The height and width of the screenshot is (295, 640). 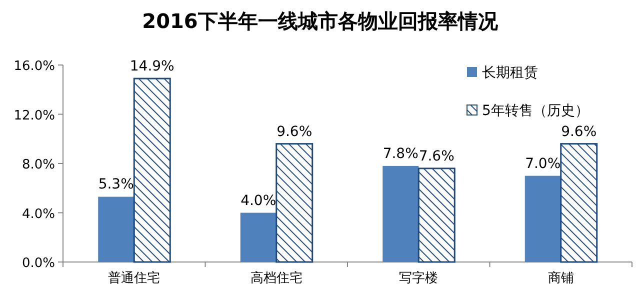 I want to click on legend: 长期租赁 5年转售（历史）, so click(x=527, y=92).